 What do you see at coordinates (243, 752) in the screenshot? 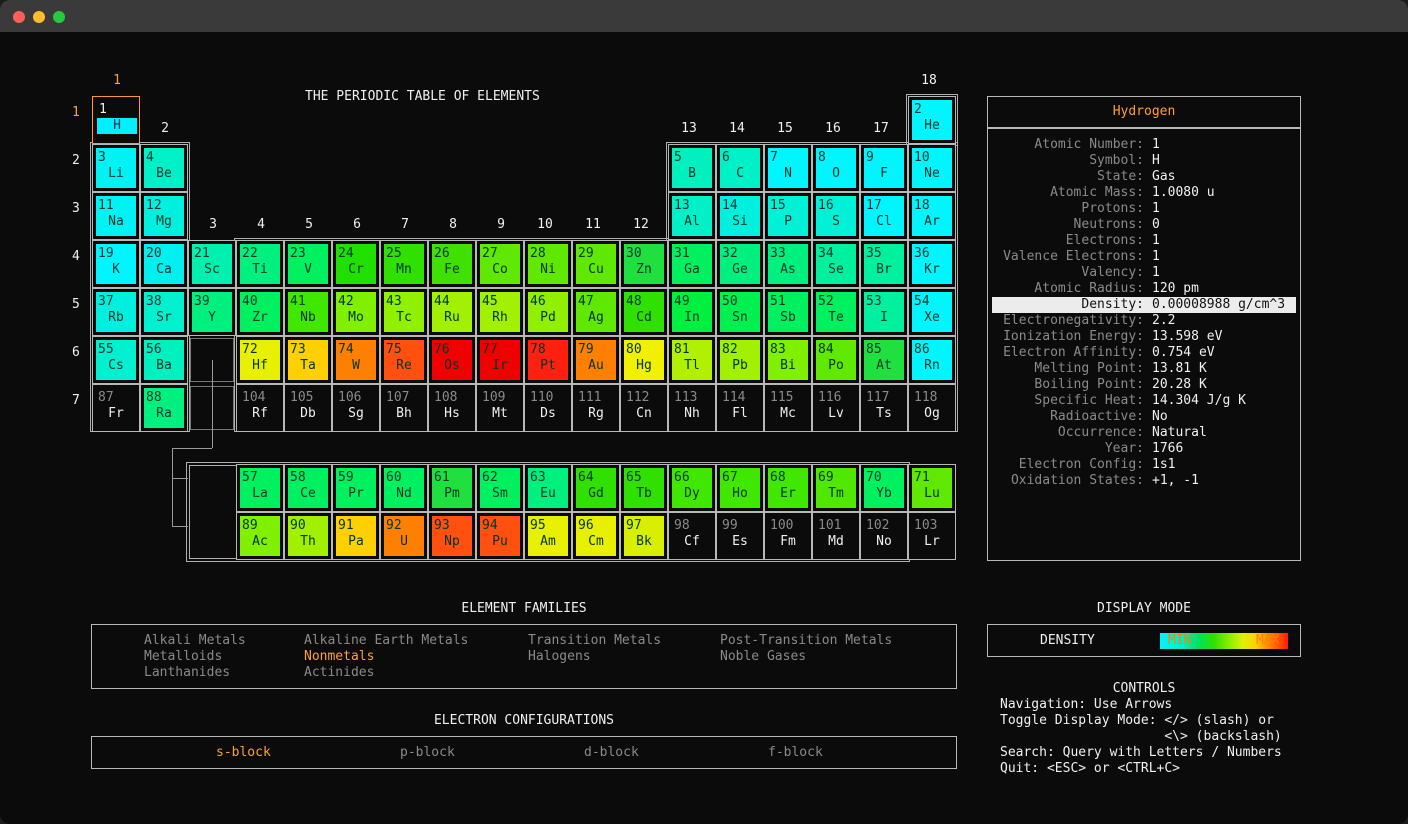
I see `config-s-block: s-block` at bounding box center [243, 752].